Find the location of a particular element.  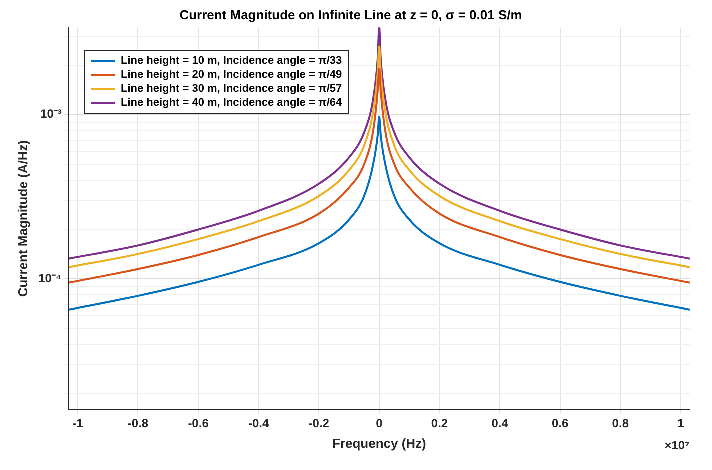

x-axis-title: Frequency (Hz) is located at coordinates (379, 443).